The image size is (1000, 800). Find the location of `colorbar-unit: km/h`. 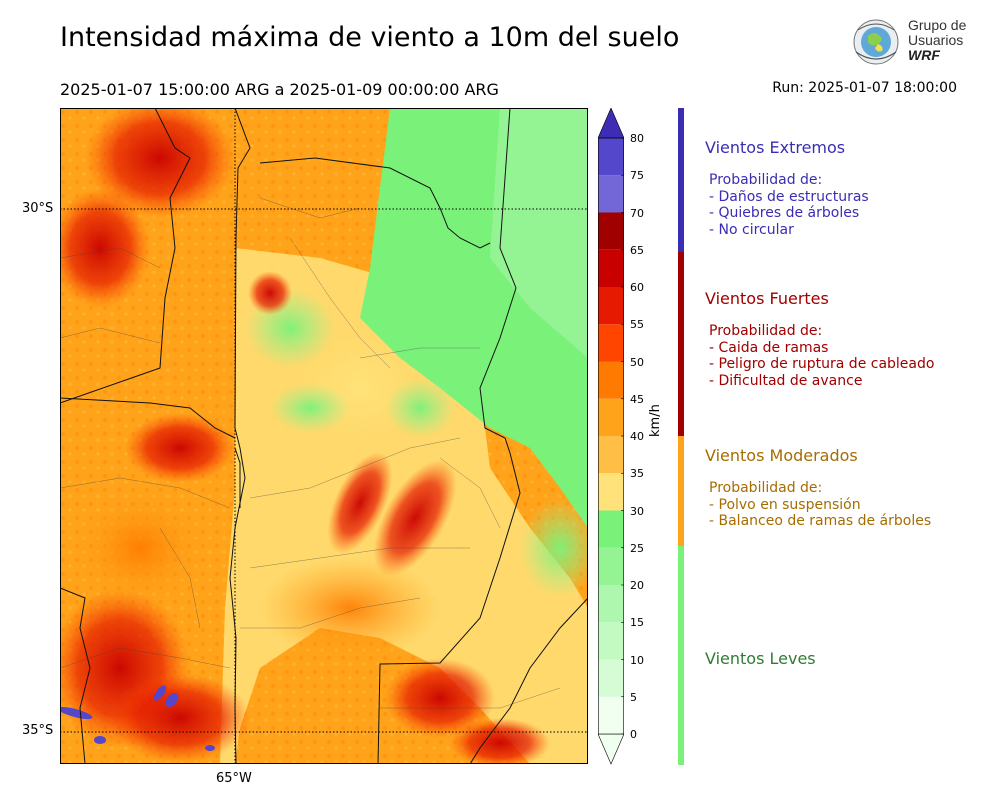

colorbar-unit: km/h is located at coordinates (655, 420).